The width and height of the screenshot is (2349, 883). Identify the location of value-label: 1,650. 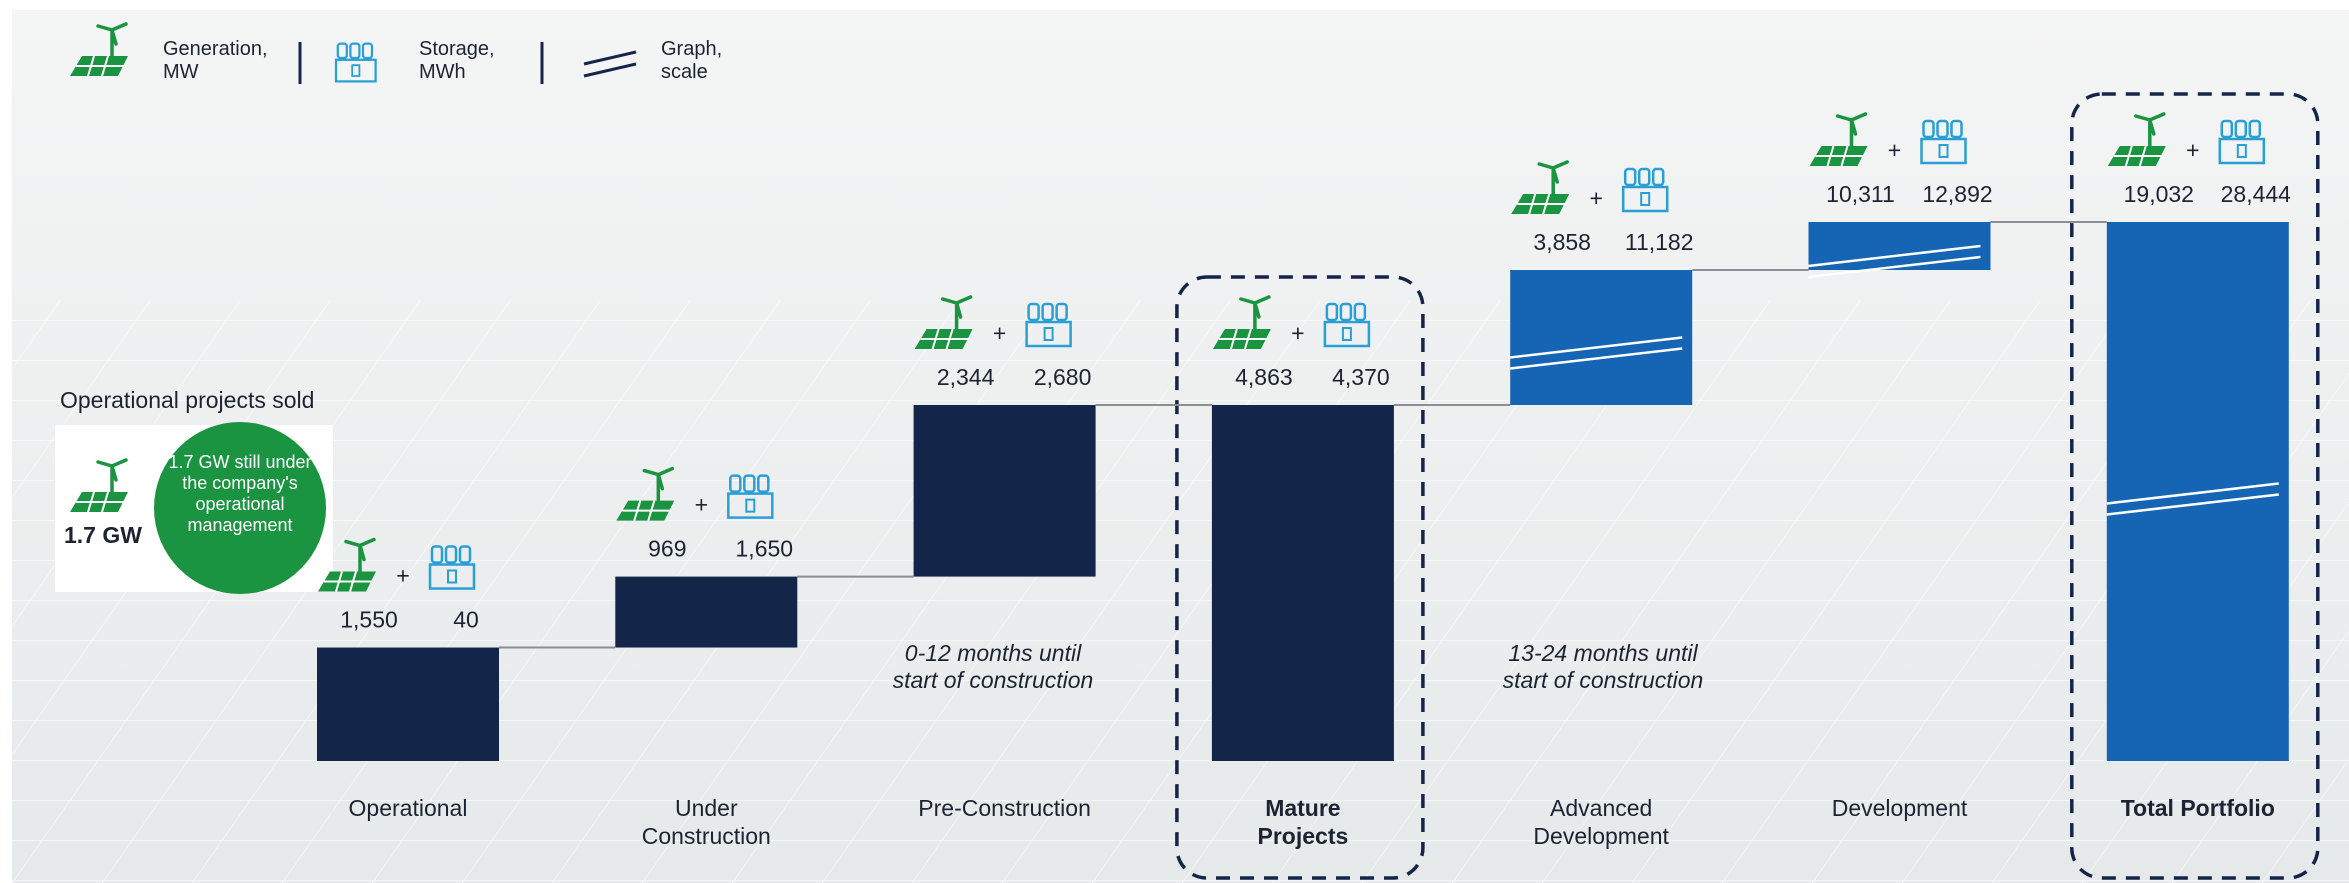
(765, 549).